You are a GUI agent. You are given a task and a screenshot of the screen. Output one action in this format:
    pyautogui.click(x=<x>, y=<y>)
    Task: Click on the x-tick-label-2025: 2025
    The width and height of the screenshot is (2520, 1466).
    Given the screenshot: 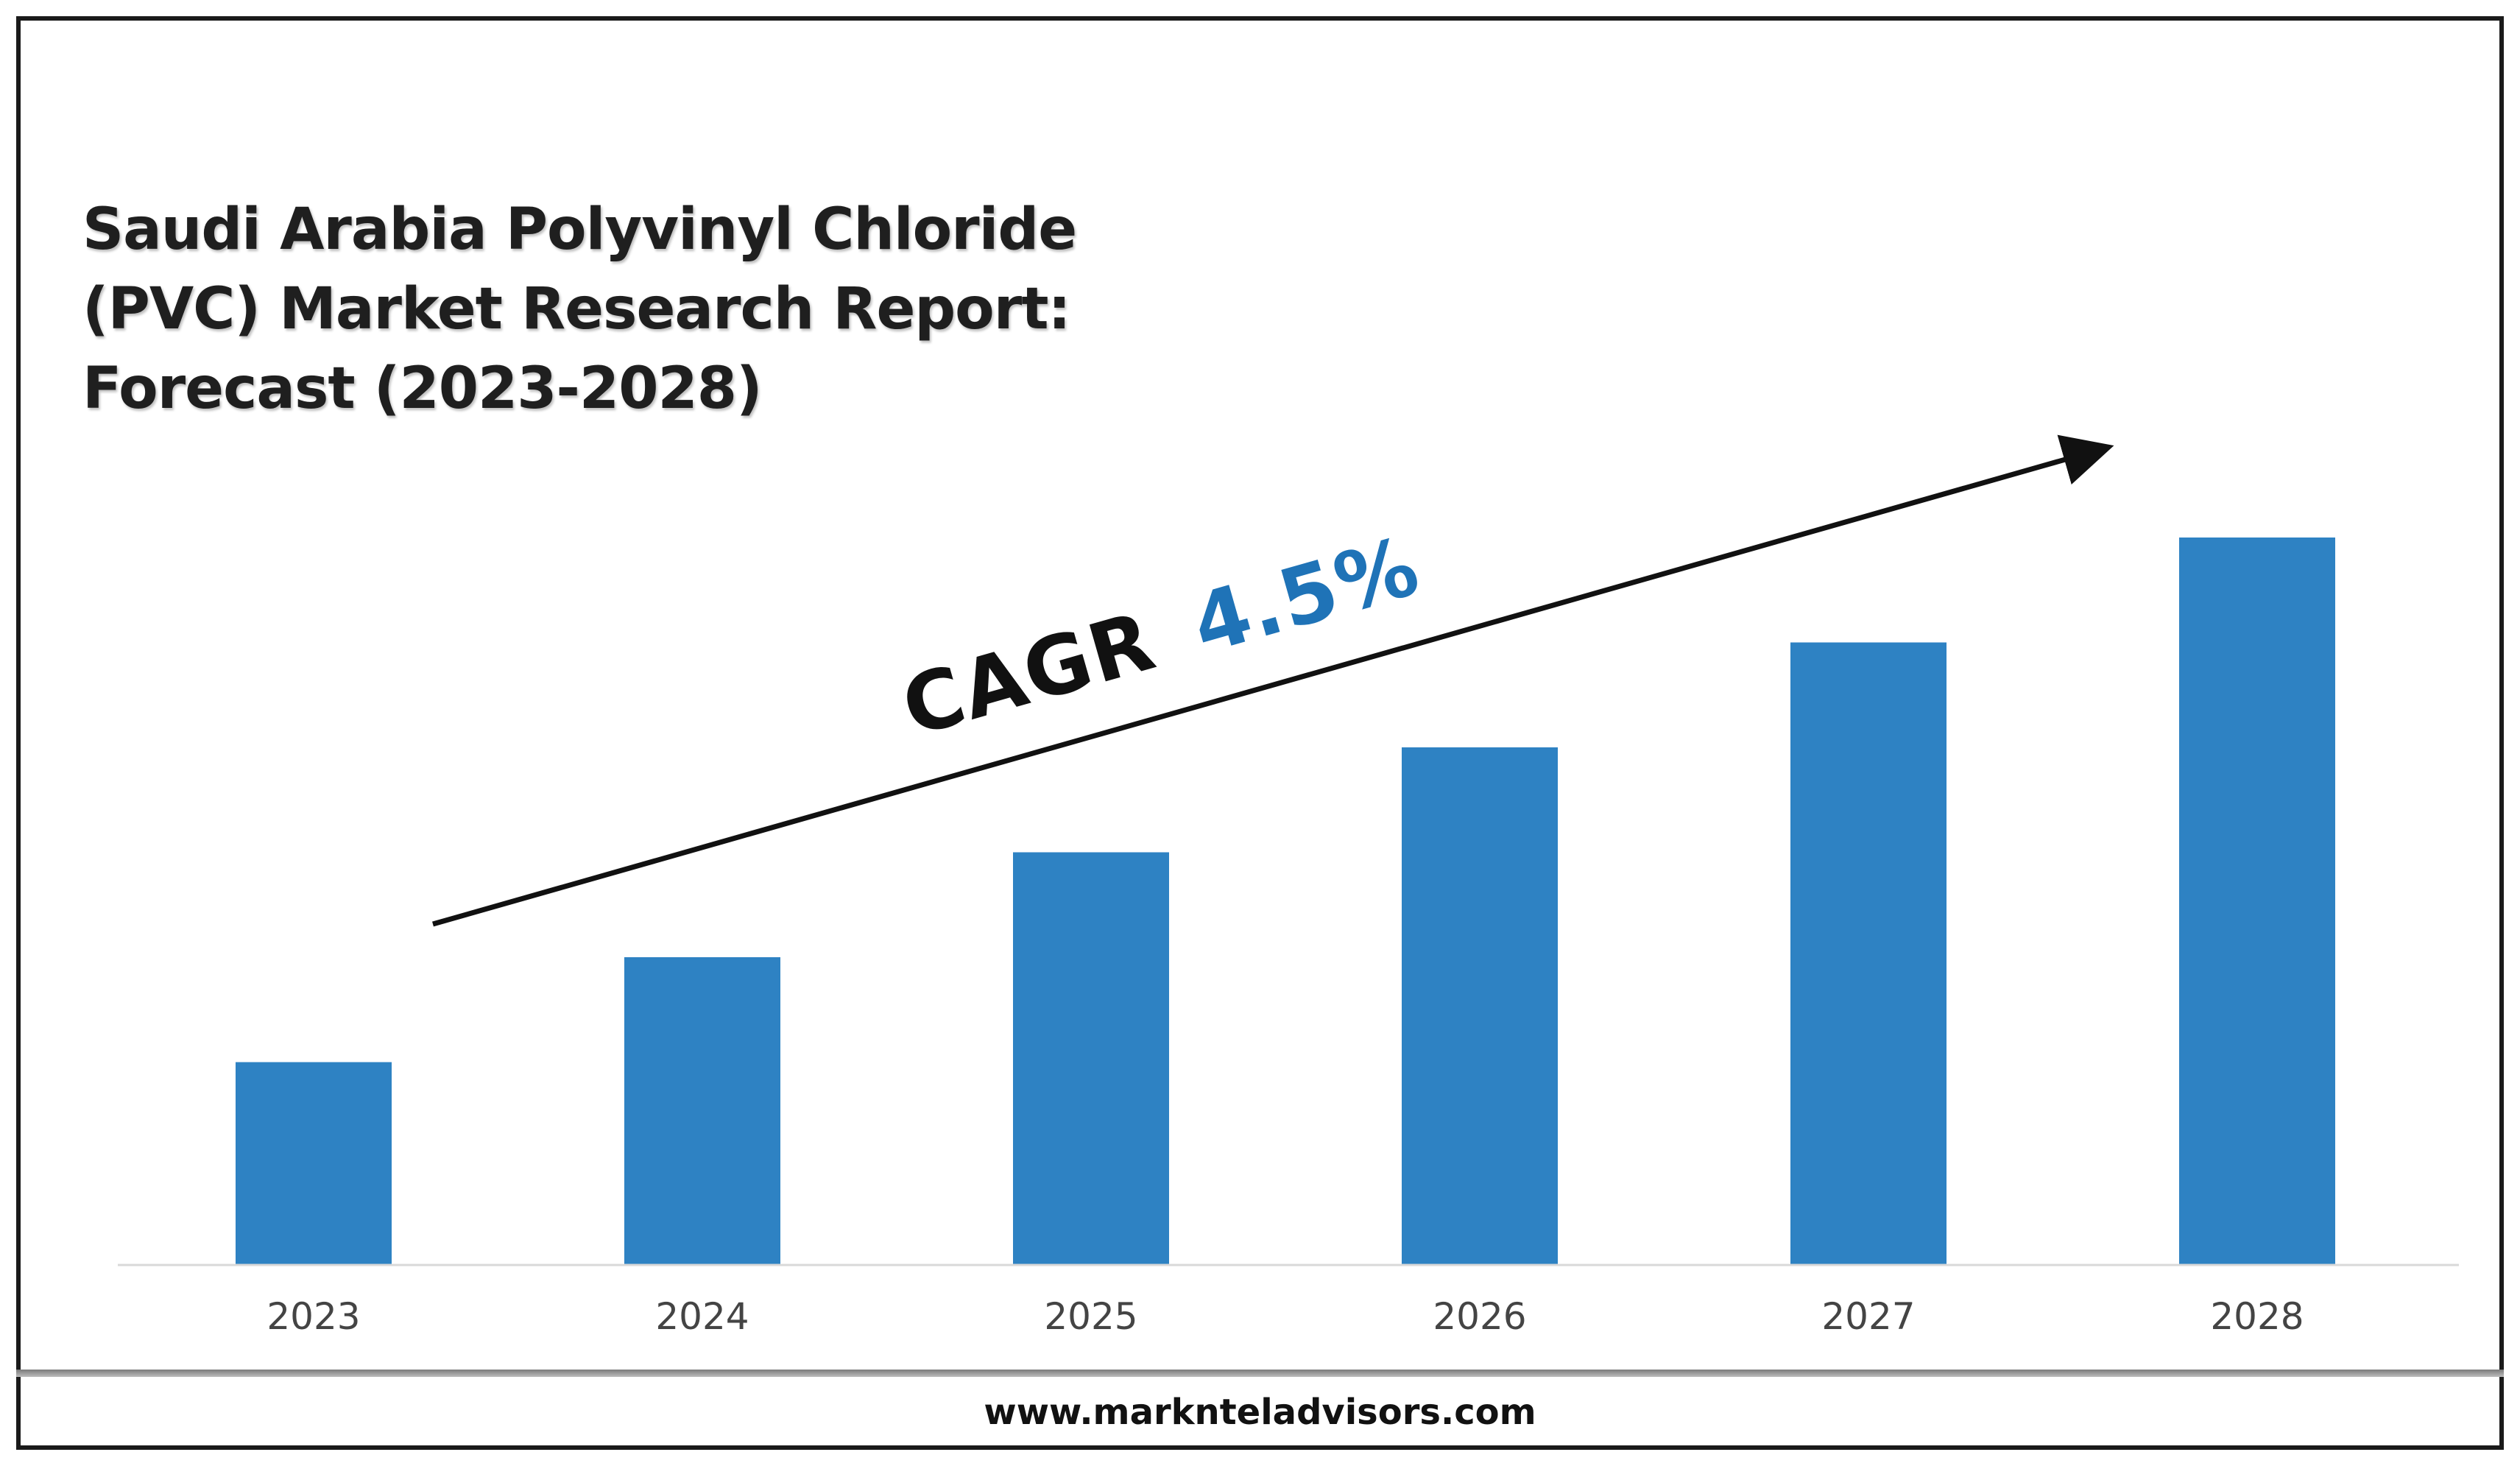 What is the action you would take?
    pyautogui.click(x=1090, y=1316)
    